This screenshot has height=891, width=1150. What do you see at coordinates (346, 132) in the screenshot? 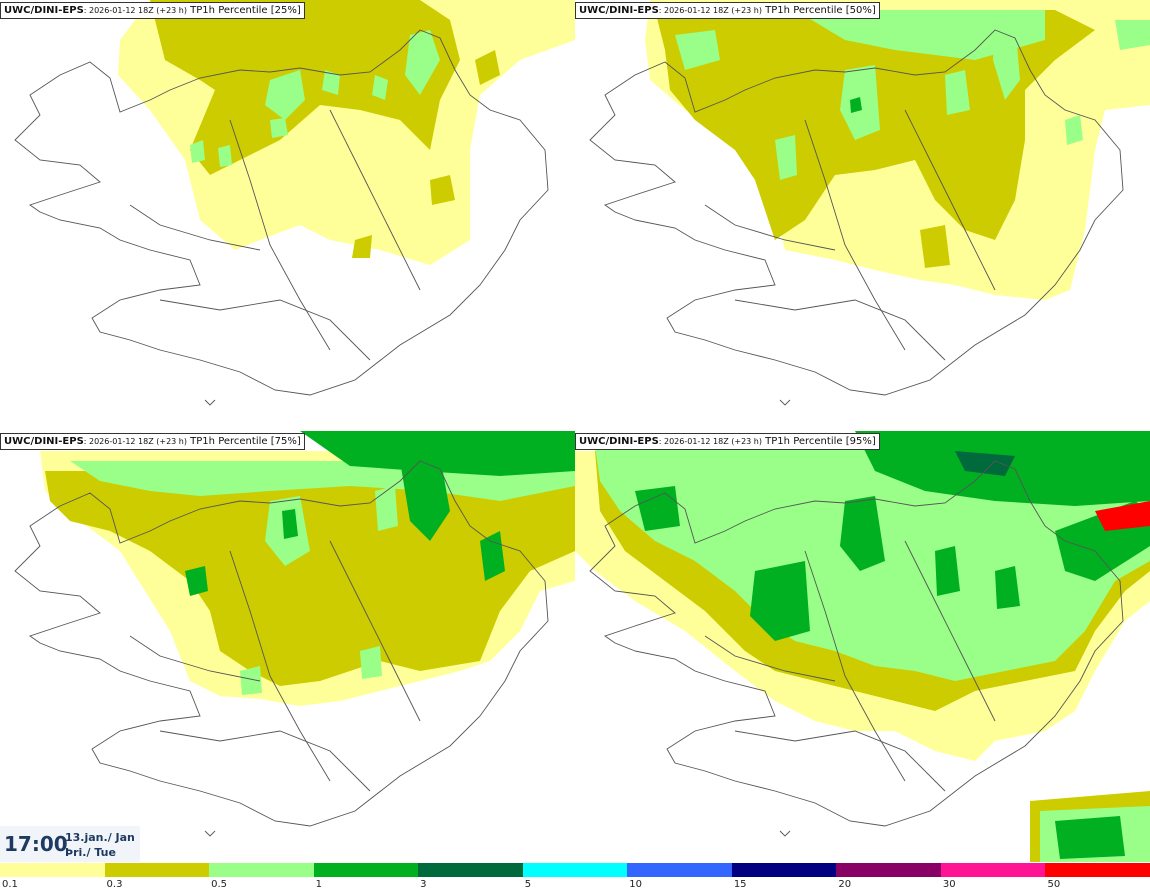
I see `precip-field-p25` at bounding box center [346, 132].